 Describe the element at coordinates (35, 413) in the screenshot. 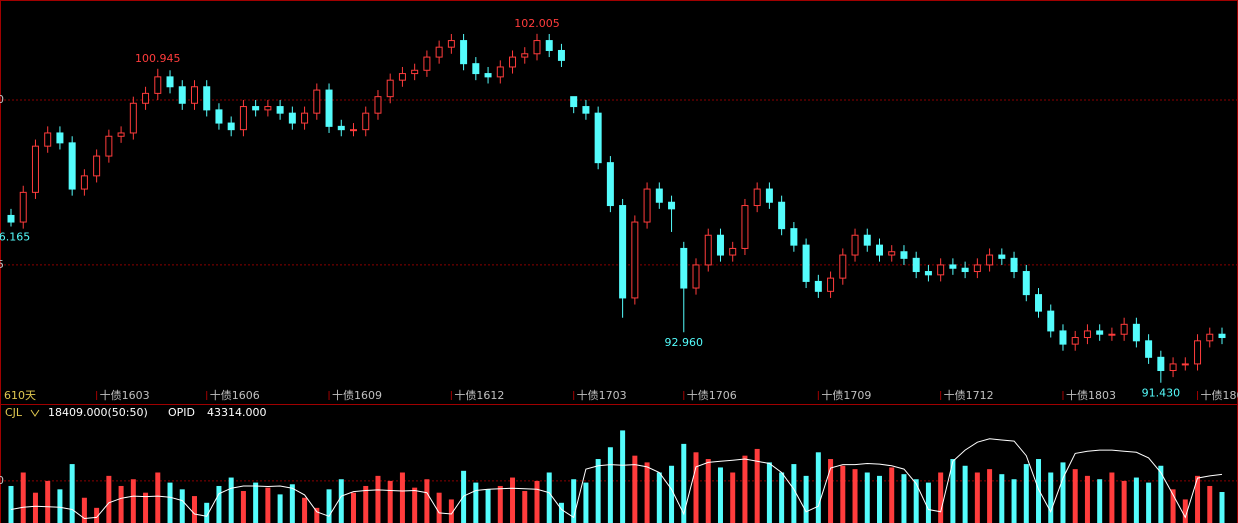

I see `dropdown-arrow` at that location.